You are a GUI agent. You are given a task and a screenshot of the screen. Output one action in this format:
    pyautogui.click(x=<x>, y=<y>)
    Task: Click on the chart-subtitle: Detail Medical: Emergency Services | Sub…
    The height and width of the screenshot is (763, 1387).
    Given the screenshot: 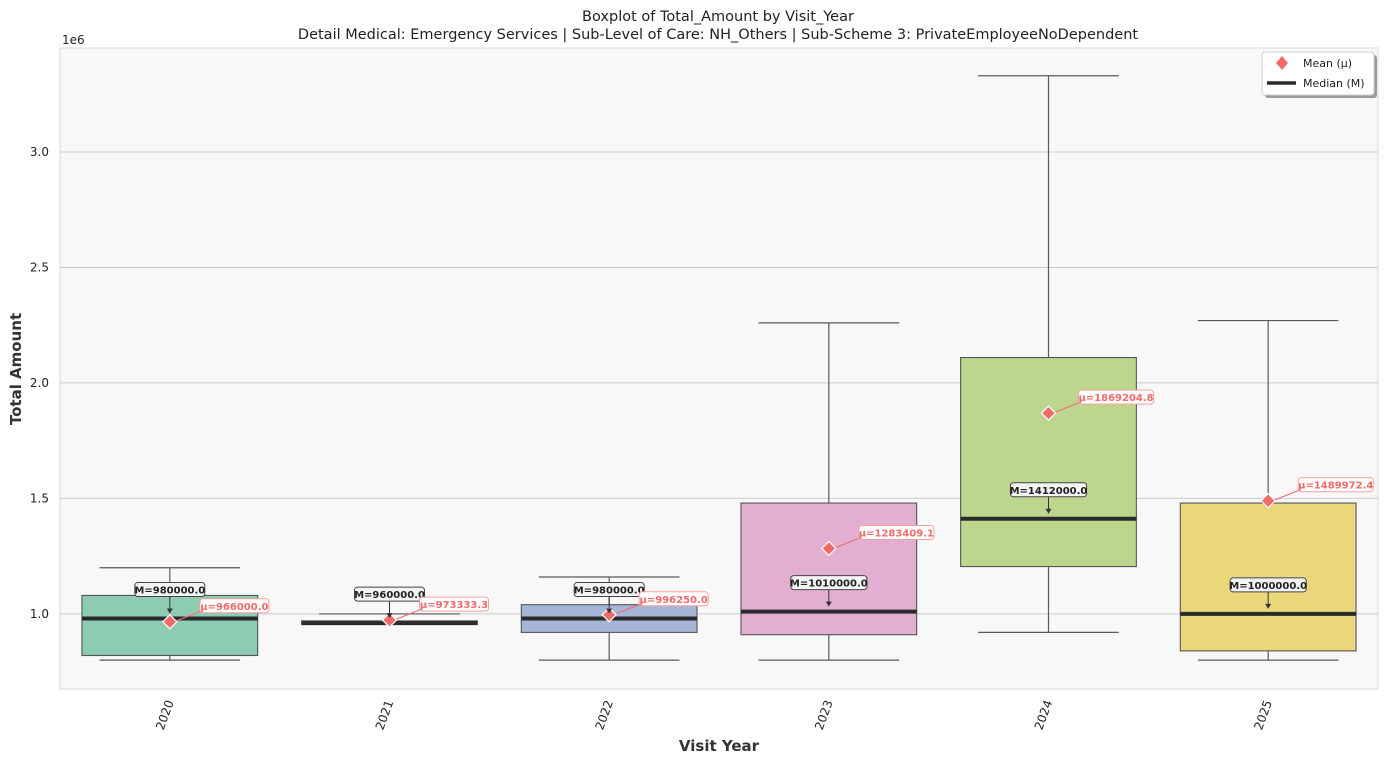 What is the action you would take?
    pyautogui.click(x=718, y=35)
    